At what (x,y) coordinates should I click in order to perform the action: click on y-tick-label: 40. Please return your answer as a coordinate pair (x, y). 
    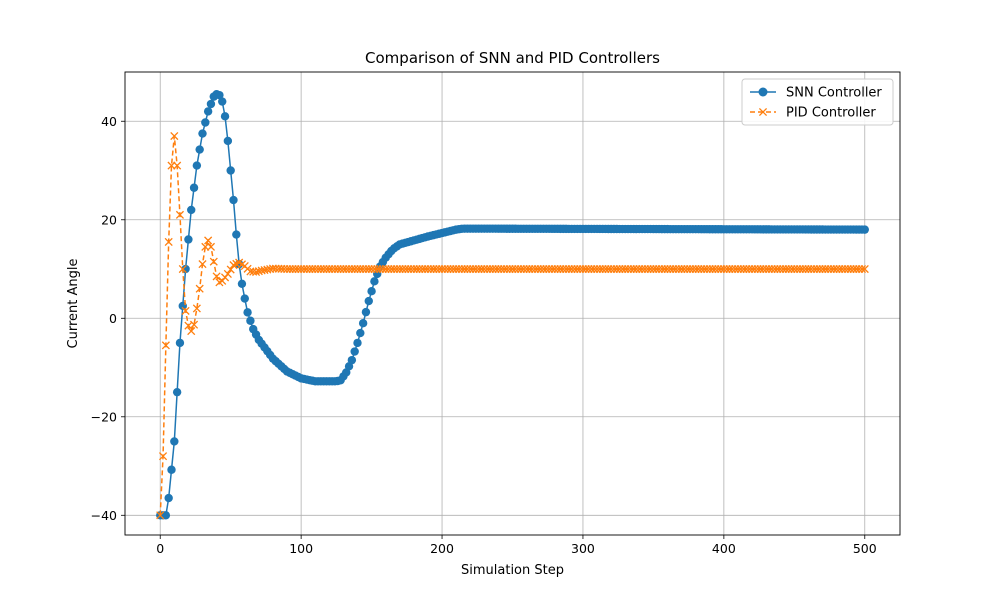
    Looking at the image, I should click on (109, 121).